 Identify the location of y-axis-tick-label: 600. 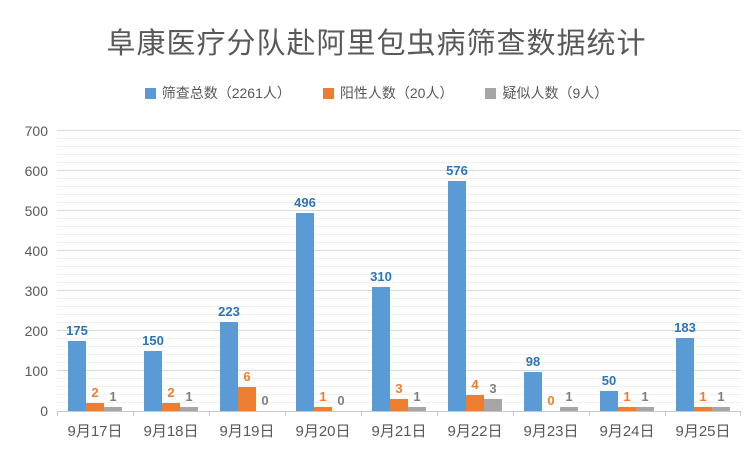
(36, 171).